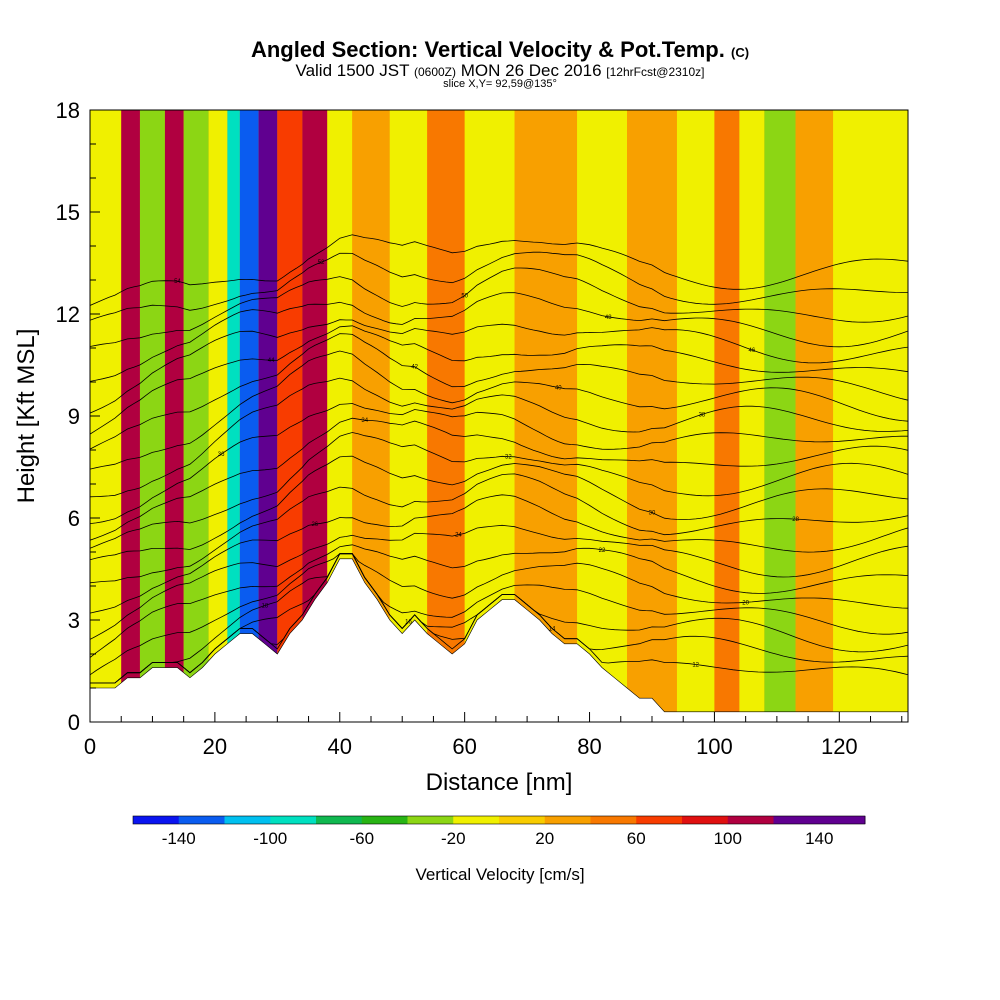  I want to click on y-tick-label: 9, so click(74, 416).